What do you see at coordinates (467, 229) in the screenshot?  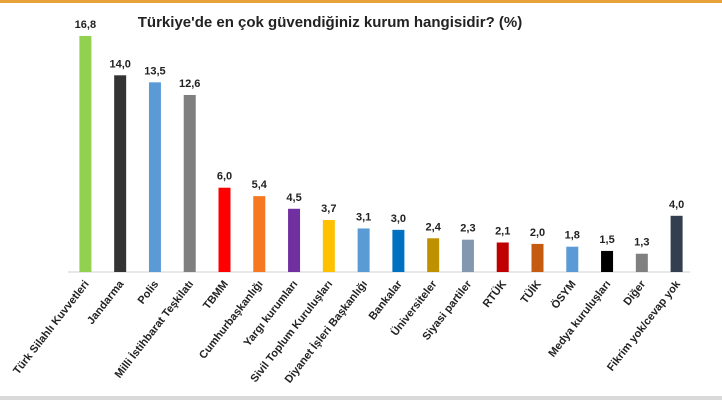 I see `value-label: 2,3` at bounding box center [467, 229].